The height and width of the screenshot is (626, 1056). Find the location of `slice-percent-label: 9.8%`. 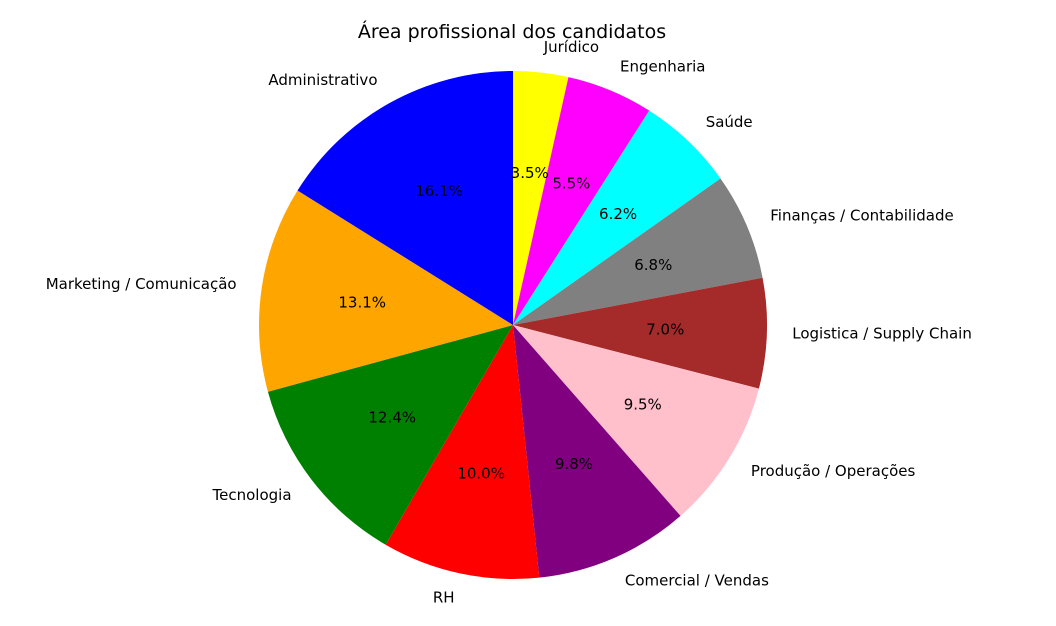

slice-percent-label: 9.8% is located at coordinates (574, 464).